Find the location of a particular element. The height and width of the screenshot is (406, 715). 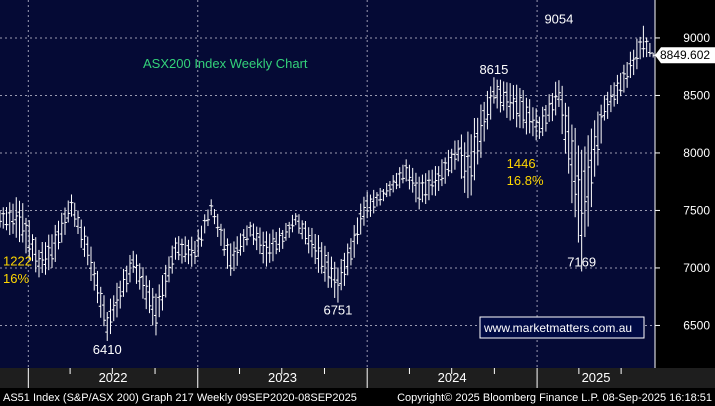

year-label: 2023 is located at coordinates (282, 377).